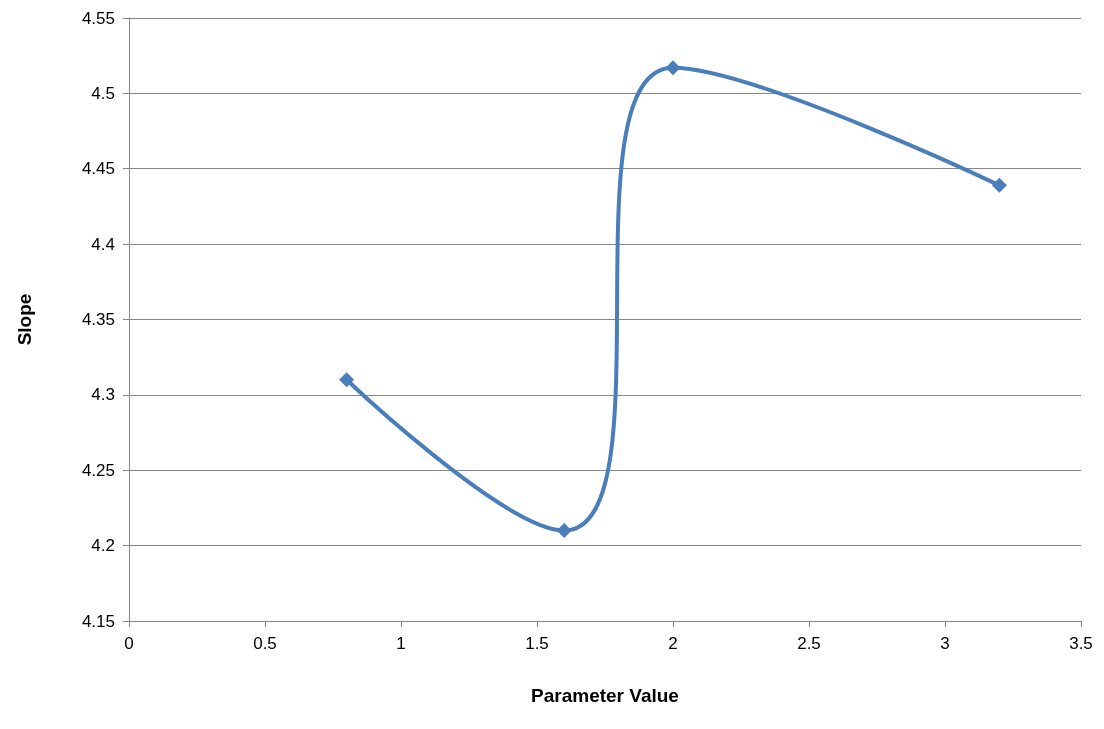 This screenshot has height=729, width=1104. I want to click on y-tick-label: 4.55, so click(98, 18).